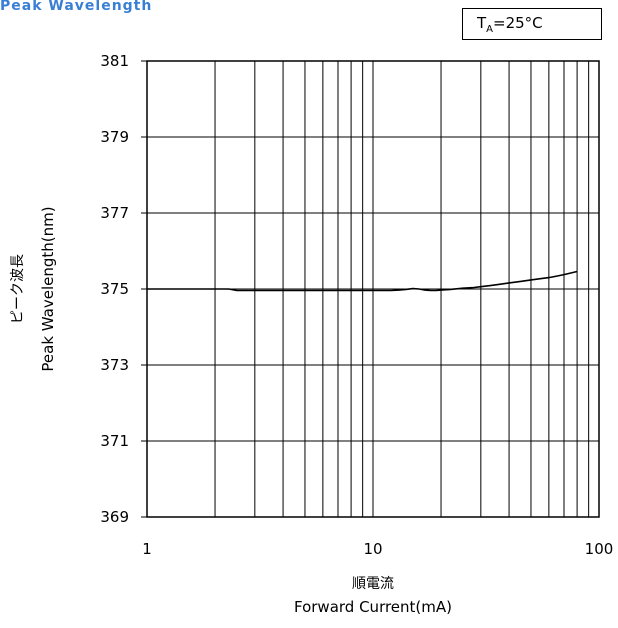 The width and height of the screenshot is (618, 628). What do you see at coordinates (372, 549) in the screenshot?
I see `x-tick-label: 10` at bounding box center [372, 549].